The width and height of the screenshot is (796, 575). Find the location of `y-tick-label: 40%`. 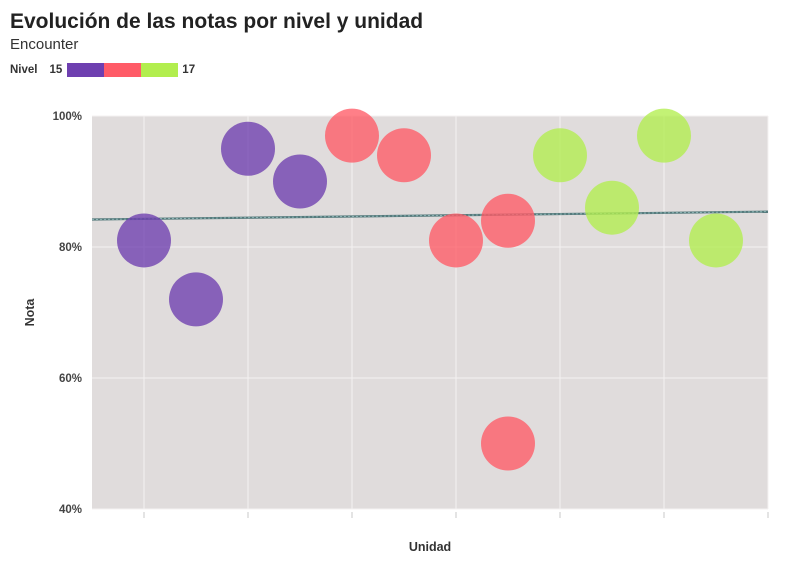

y-tick-label: 40% is located at coordinates (70, 510).